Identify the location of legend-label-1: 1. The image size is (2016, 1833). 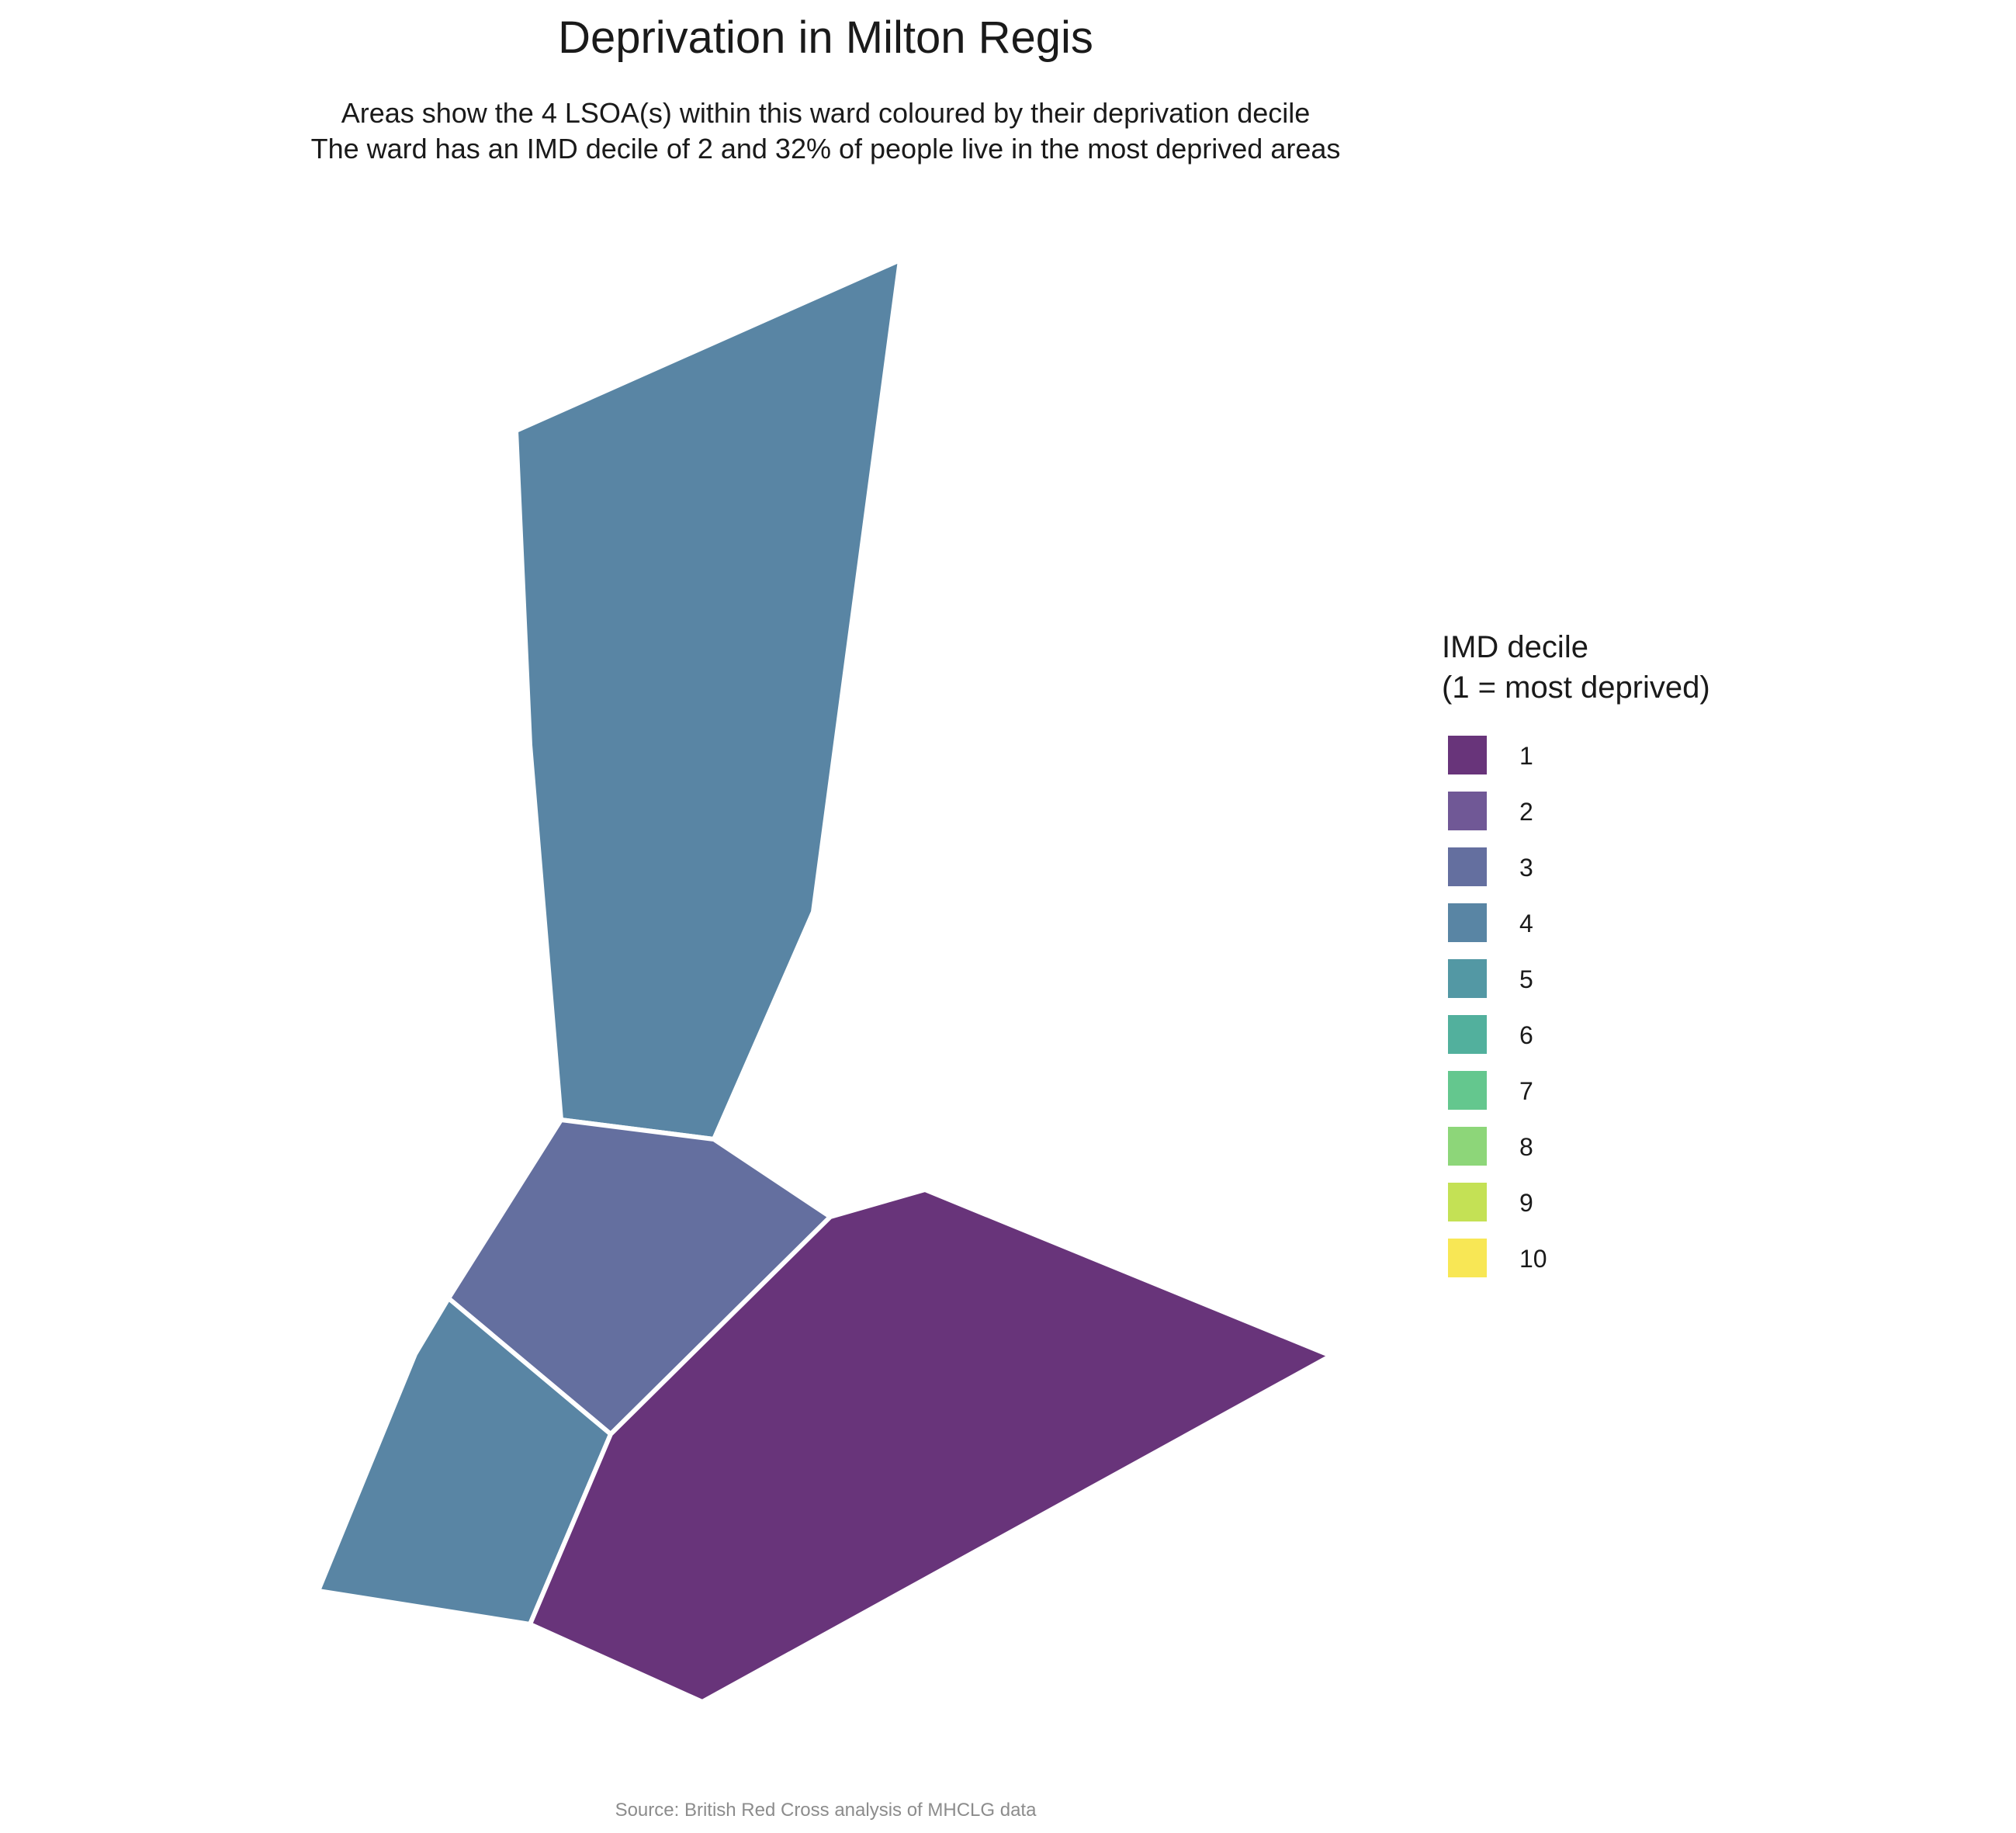
(1526, 756).